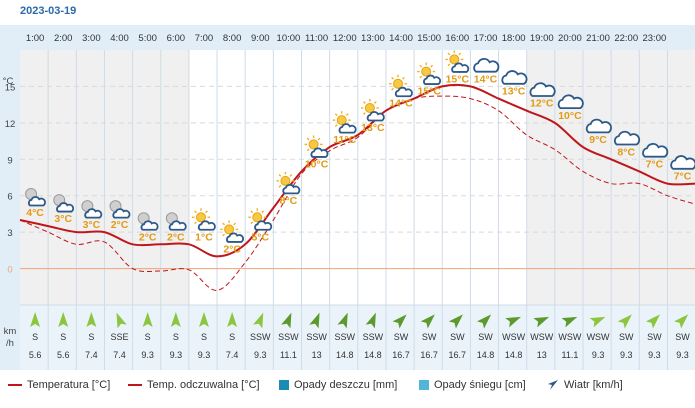  I want to click on temp-label: 3°C, so click(63, 219).